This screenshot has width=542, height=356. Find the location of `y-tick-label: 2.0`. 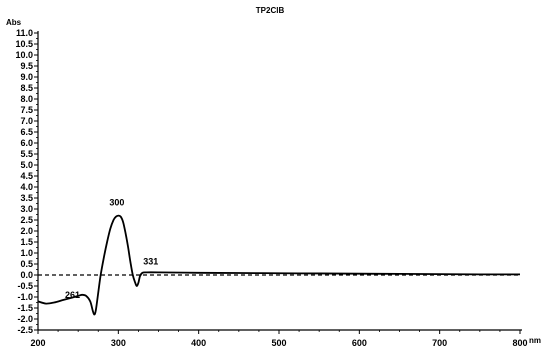

y-tick-label: 2.0 is located at coordinates (26, 231).